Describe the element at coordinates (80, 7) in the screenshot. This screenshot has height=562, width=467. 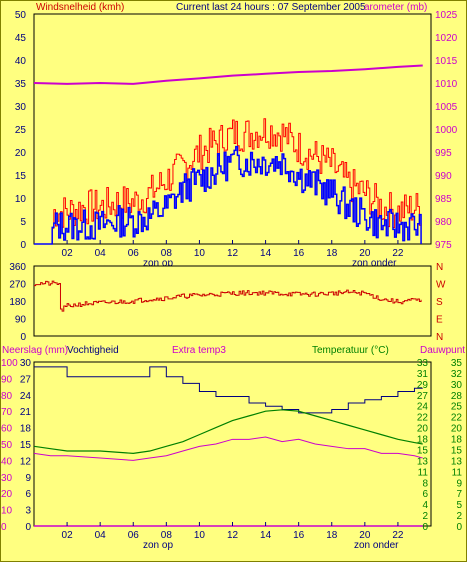
I see `wind-axis-label: Windsnelheid (kmh)` at that location.